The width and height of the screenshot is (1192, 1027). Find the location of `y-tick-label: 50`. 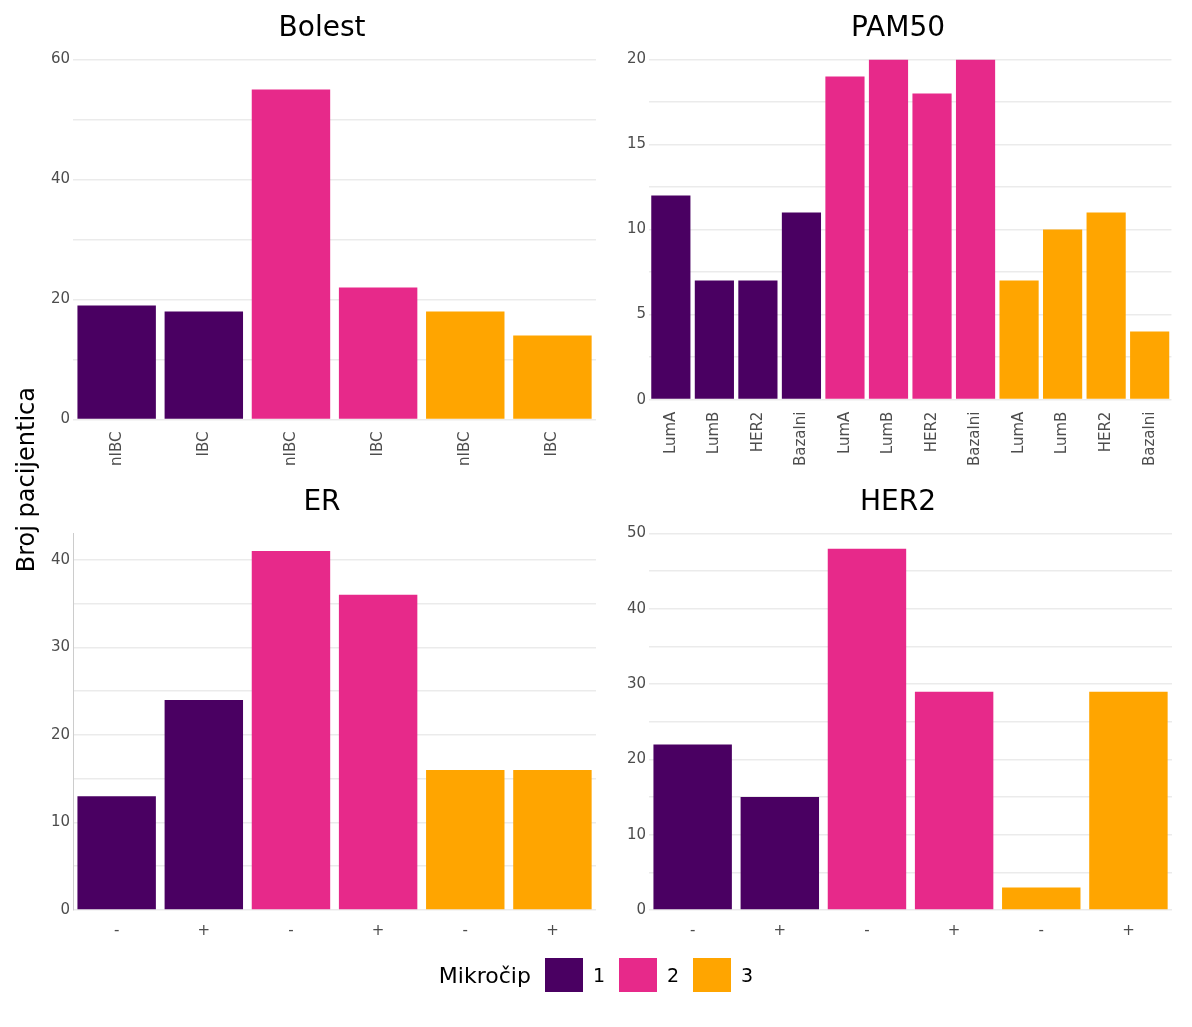

y-tick-label: 50 is located at coordinates (636, 532).